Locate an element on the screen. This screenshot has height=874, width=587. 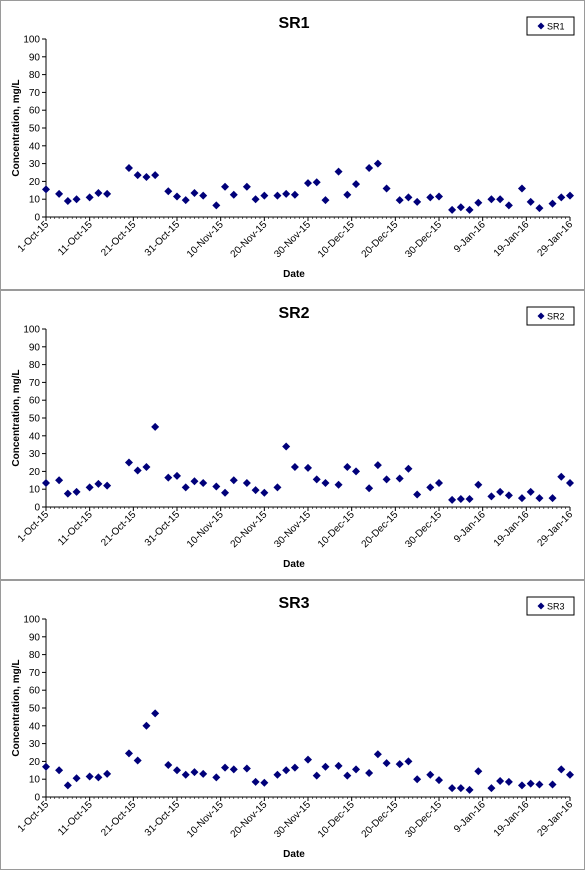
x-tick-label: 10-Nov-15 is located at coordinates (205, 239).